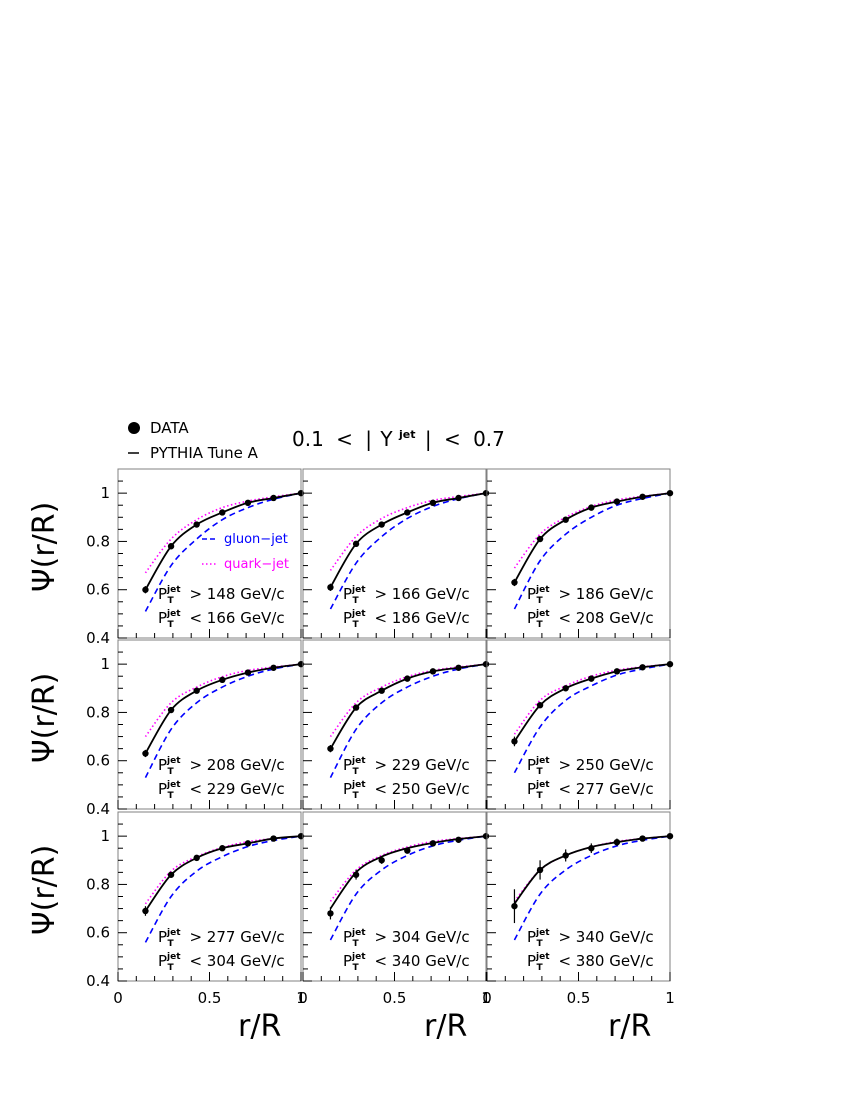 This screenshot has height=1100, width=850. What do you see at coordinates (386, 439) in the screenshot?
I see `rapidity-var: Y` at bounding box center [386, 439].